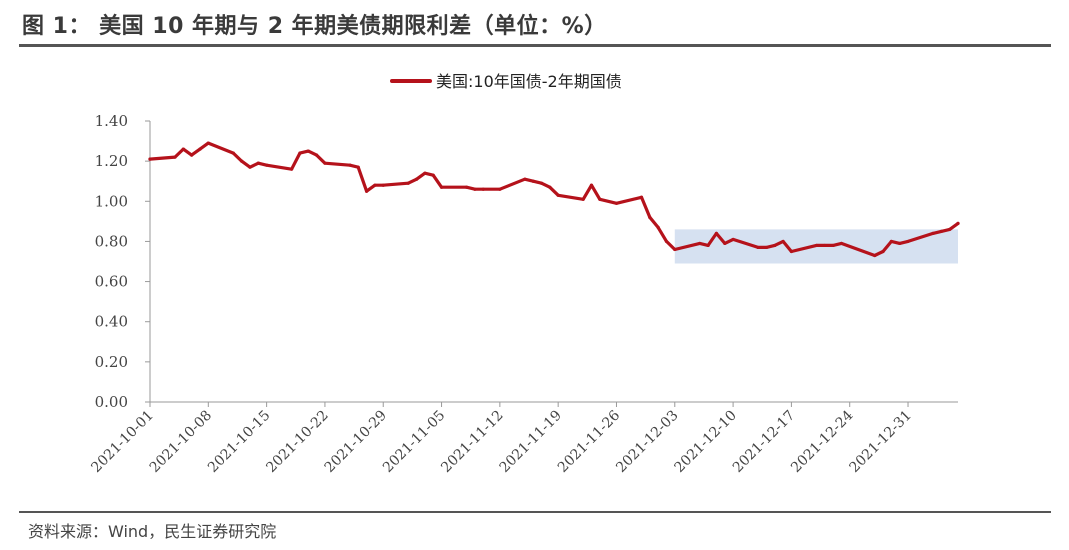 This screenshot has height=550, width=1069. I want to click on figure-title-bar: 图 1： 美国 10 年期与 2 年期美债期限利差（单位：%）, so click(534, 23).